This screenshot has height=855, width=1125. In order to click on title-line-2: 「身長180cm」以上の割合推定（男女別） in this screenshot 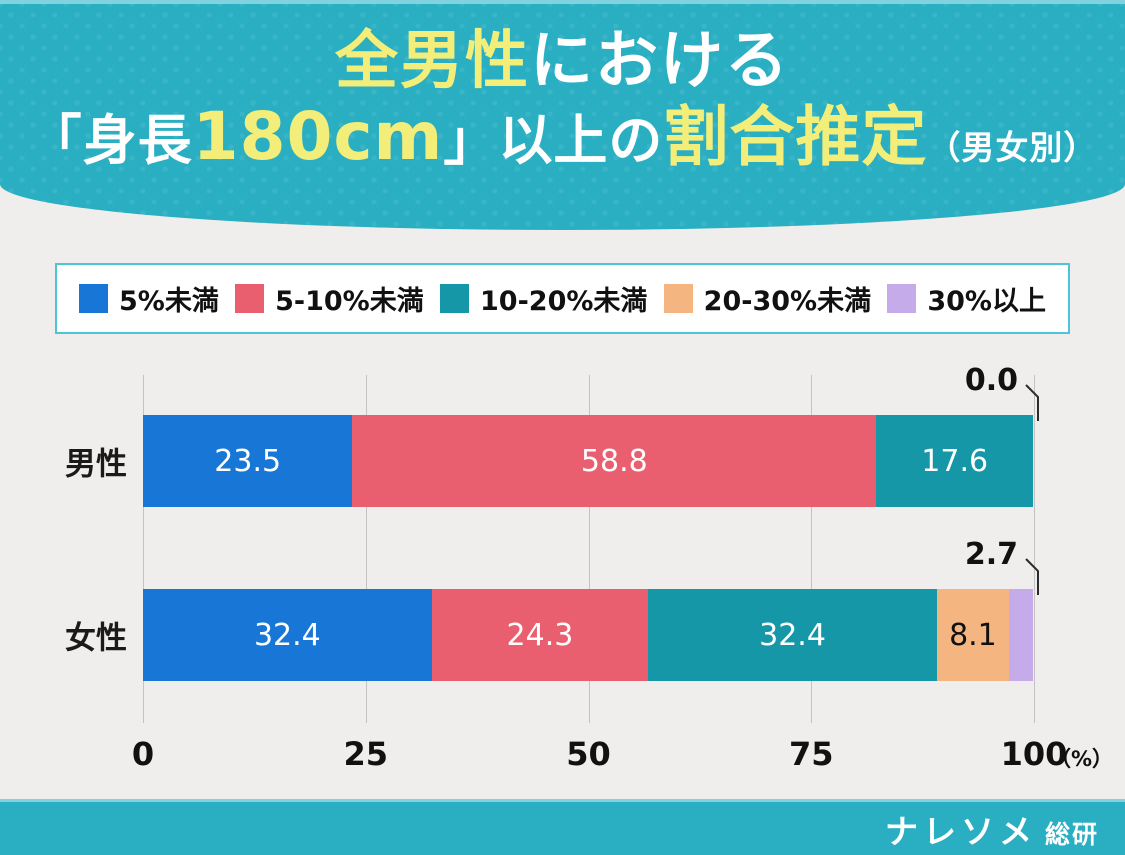, I will do `click(562, 137)`.